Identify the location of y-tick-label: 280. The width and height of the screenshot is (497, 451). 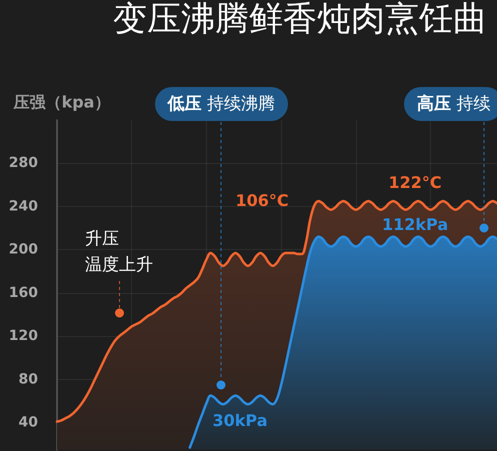
(23, 163).